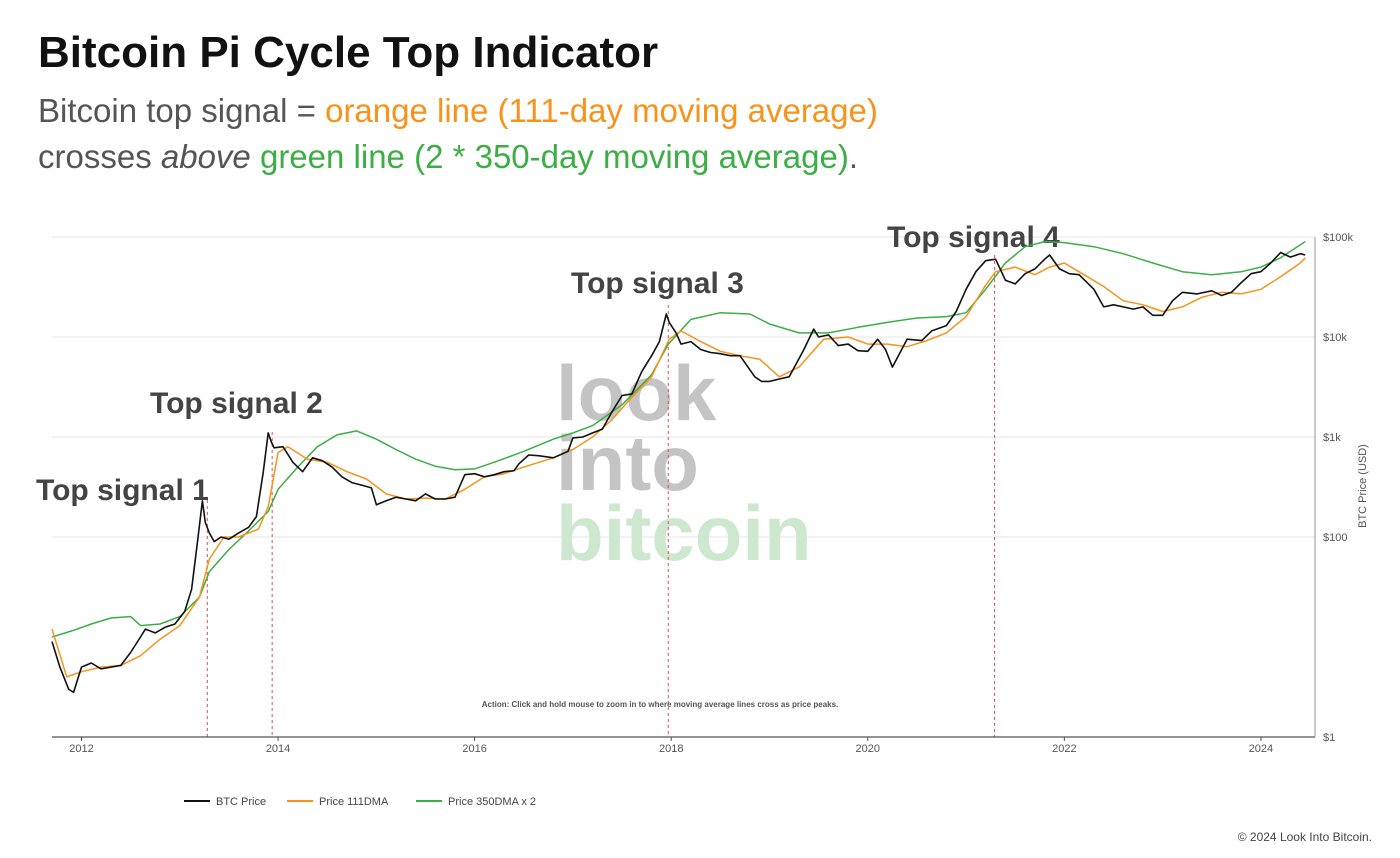 The image size is (1400, 858). I want to click on y-tick-label: $100, so click(1335, 538).